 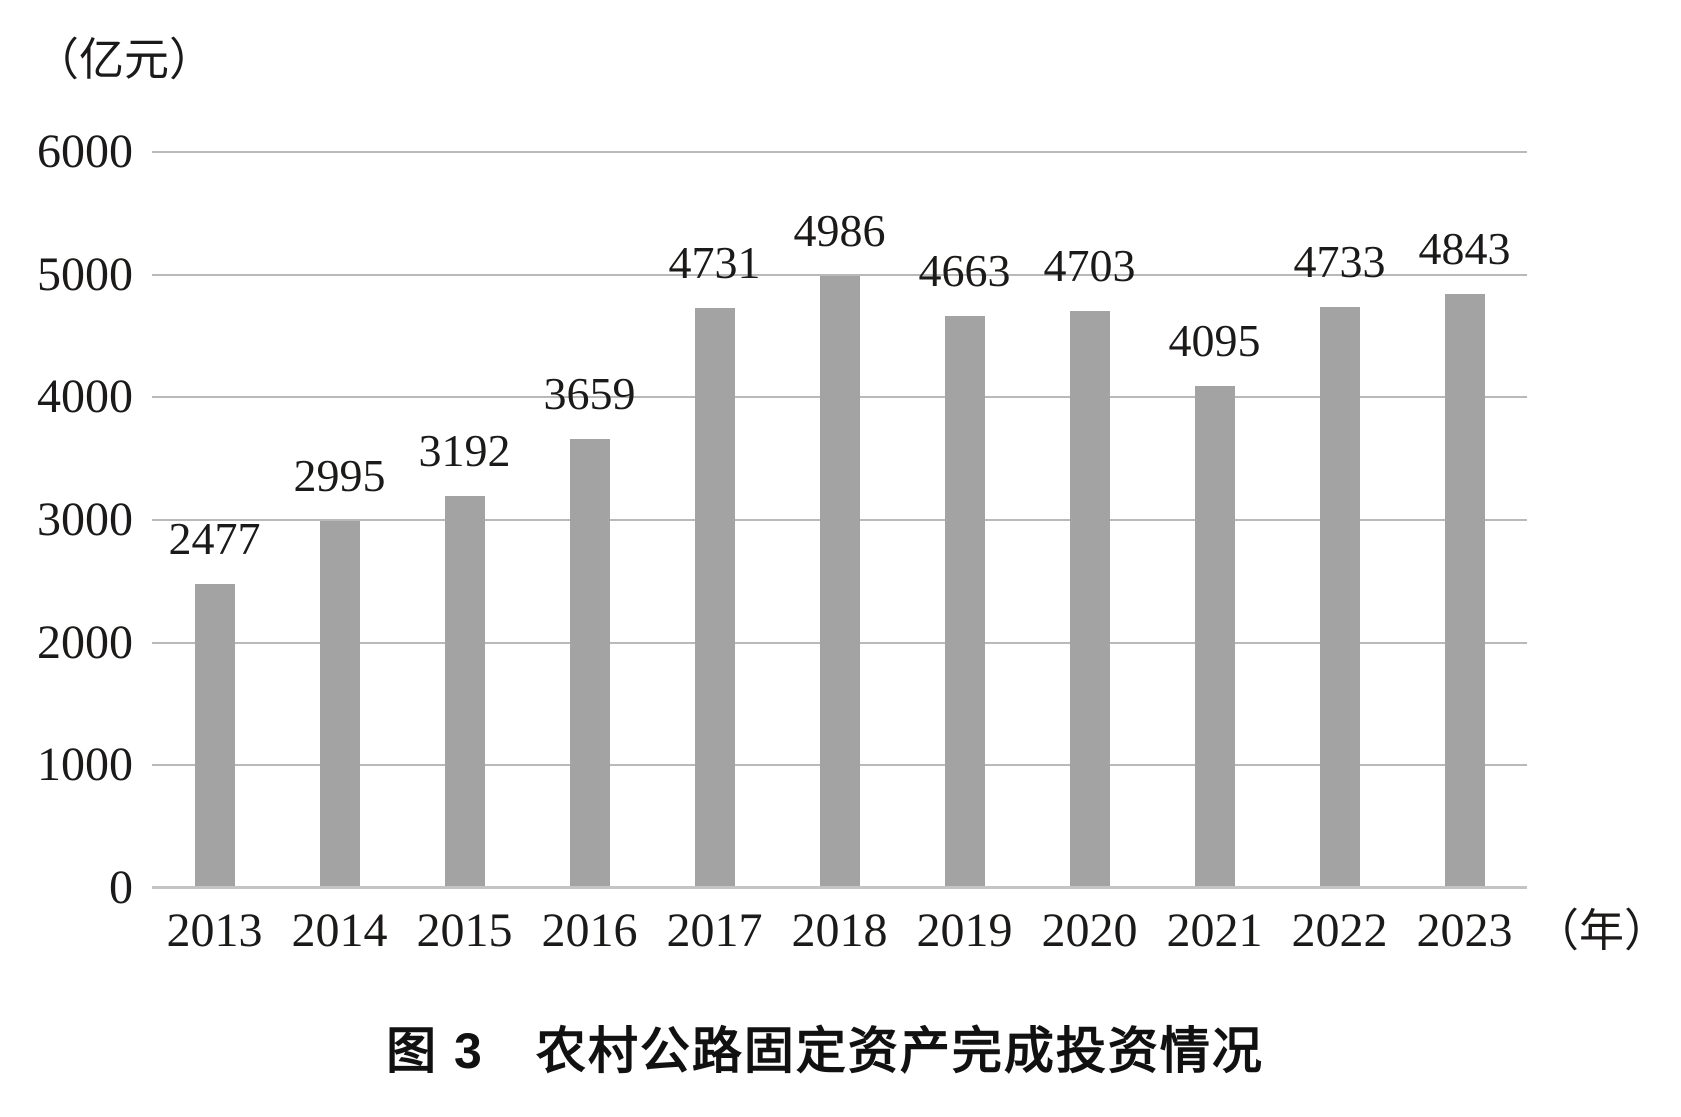 What do you see at coordinates (839, 230) in the screenshot?
I see `bar-value-label: 4986` at bounding box center [839, 230].